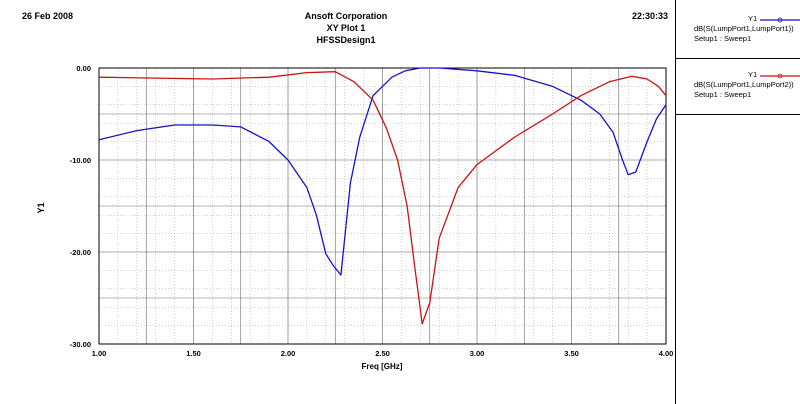 This screenshot has width=800, height=404. What do you see at coordinates (41, 207) in the screenshot?
I see `y-axis-label: Y1` at bounding box center [41, 207].